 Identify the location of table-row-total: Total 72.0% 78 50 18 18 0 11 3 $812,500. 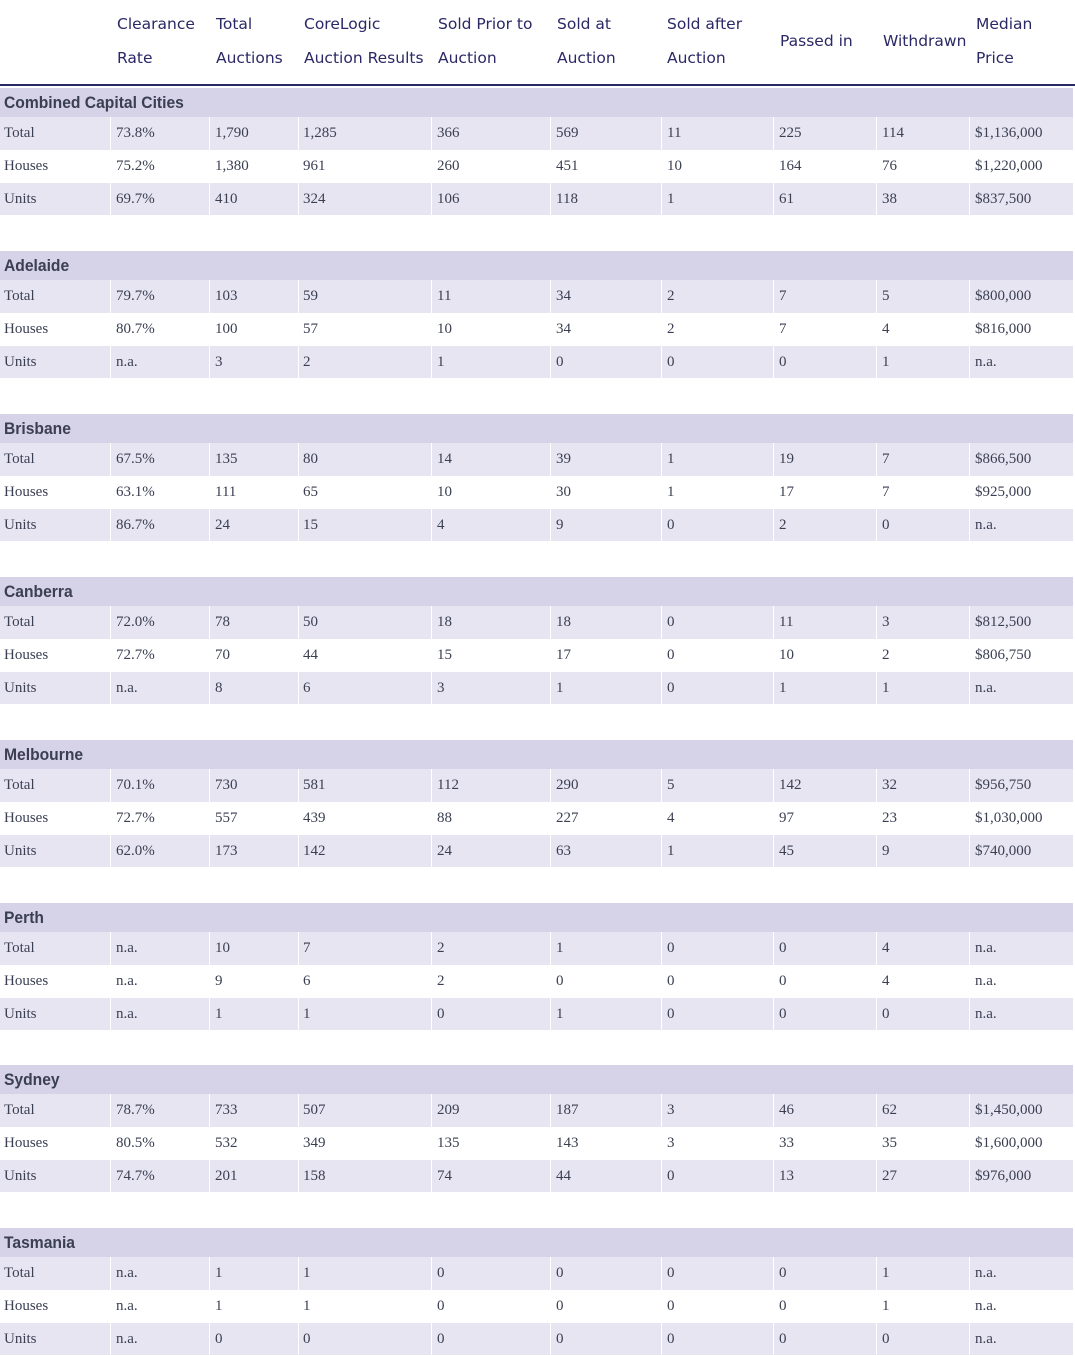
(536, 623).